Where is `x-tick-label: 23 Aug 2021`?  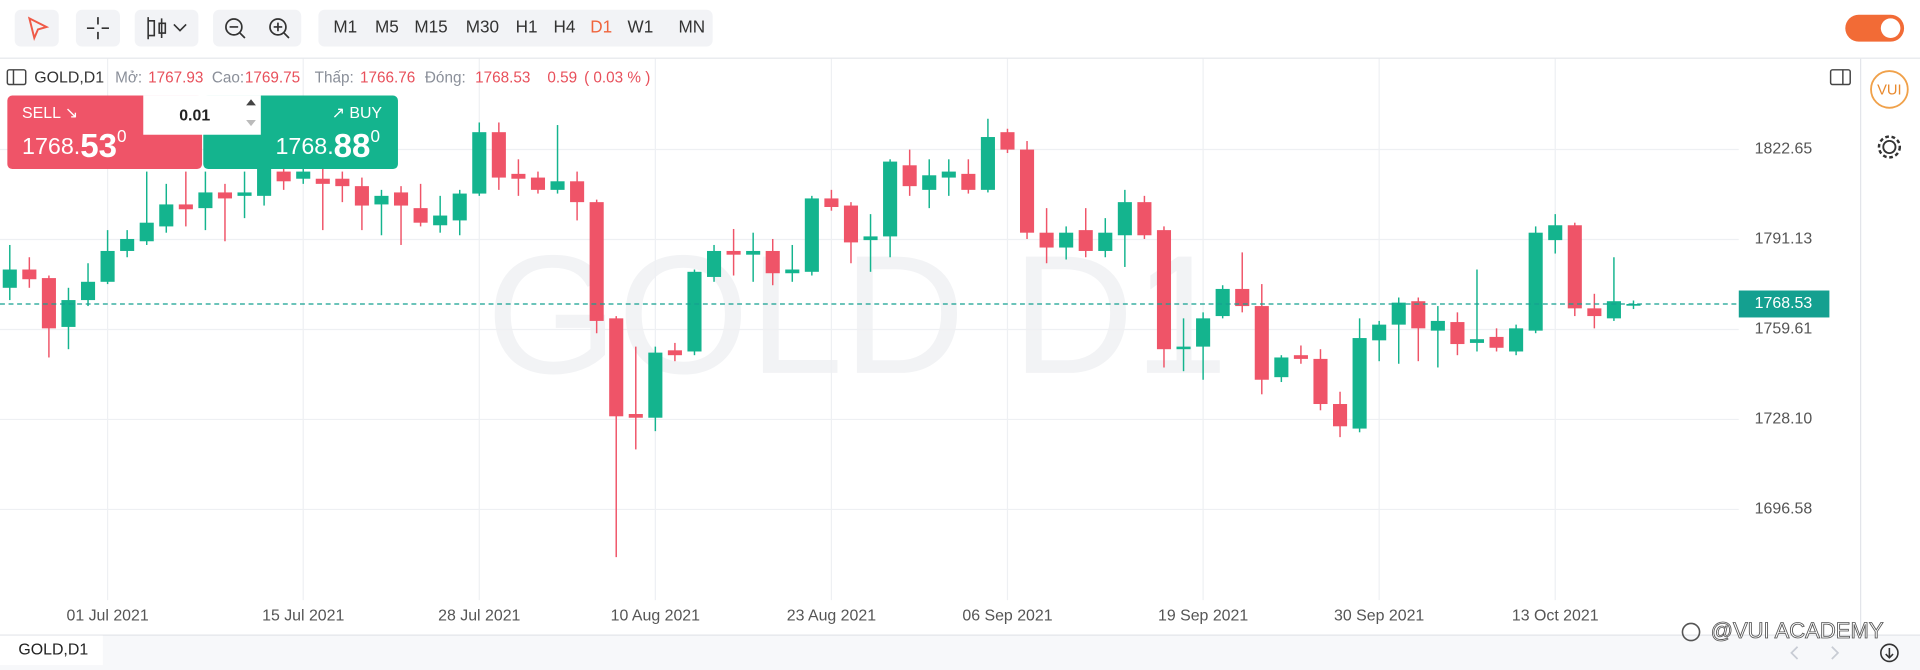 x-tick-label: 23 Aug 2021 is located at coordinates (831, 615).